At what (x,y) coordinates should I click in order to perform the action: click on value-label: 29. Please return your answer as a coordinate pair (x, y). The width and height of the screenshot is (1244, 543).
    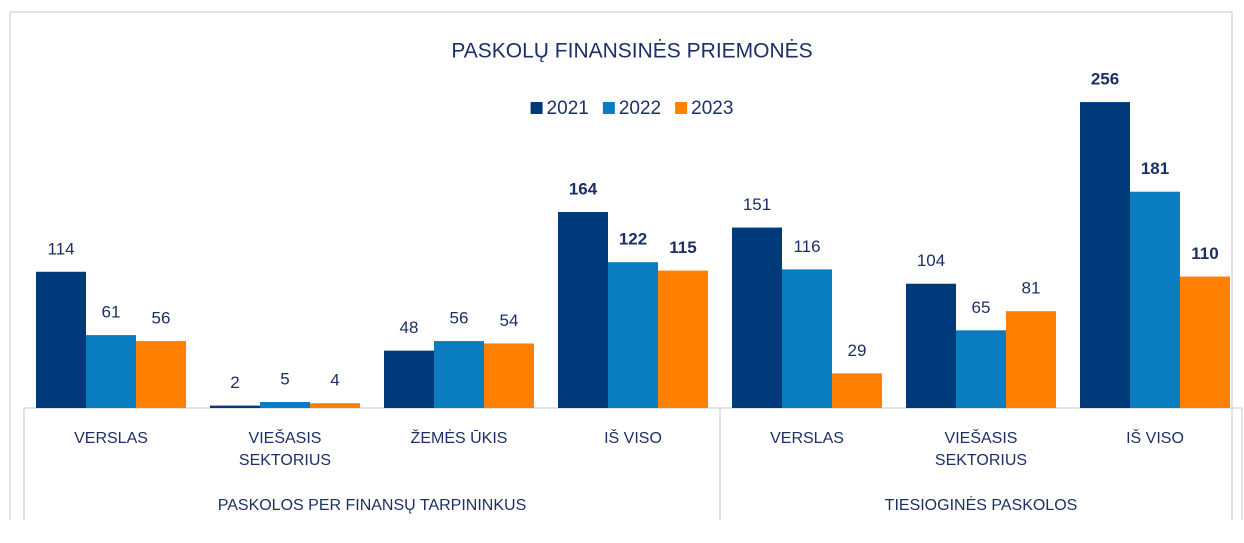
    Looking at the image, I should click on (857, 350).